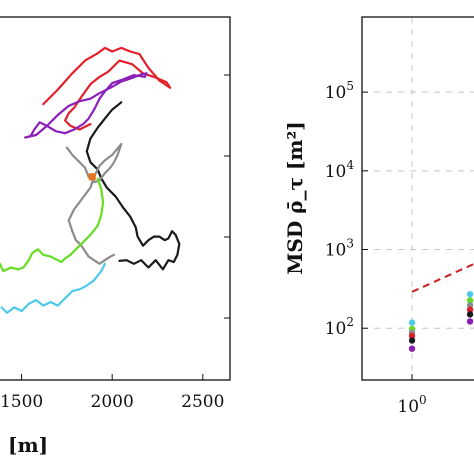 The image size is (474, 474). I want to click on trajectory-x-tick-label: 1500, so click(21, 402).